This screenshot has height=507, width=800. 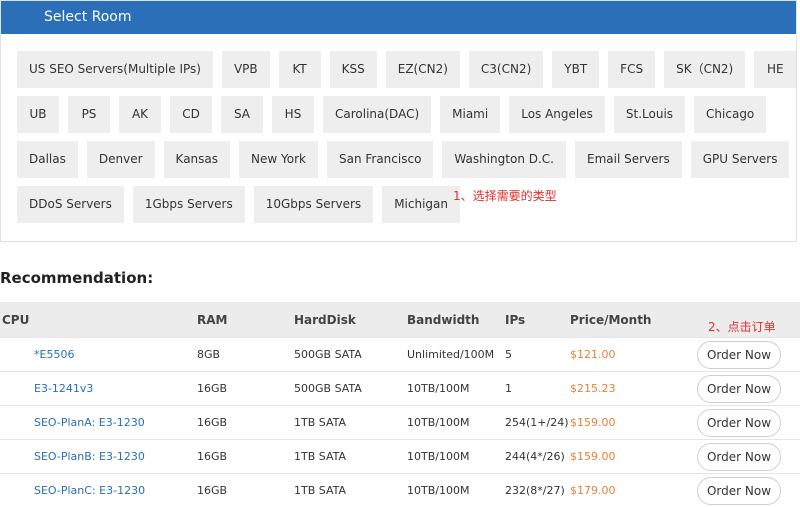 What do you see at coordinates (398, 17) in the screenshot?
I see `panel-title: Select Room` at bounding box center [398, 17].